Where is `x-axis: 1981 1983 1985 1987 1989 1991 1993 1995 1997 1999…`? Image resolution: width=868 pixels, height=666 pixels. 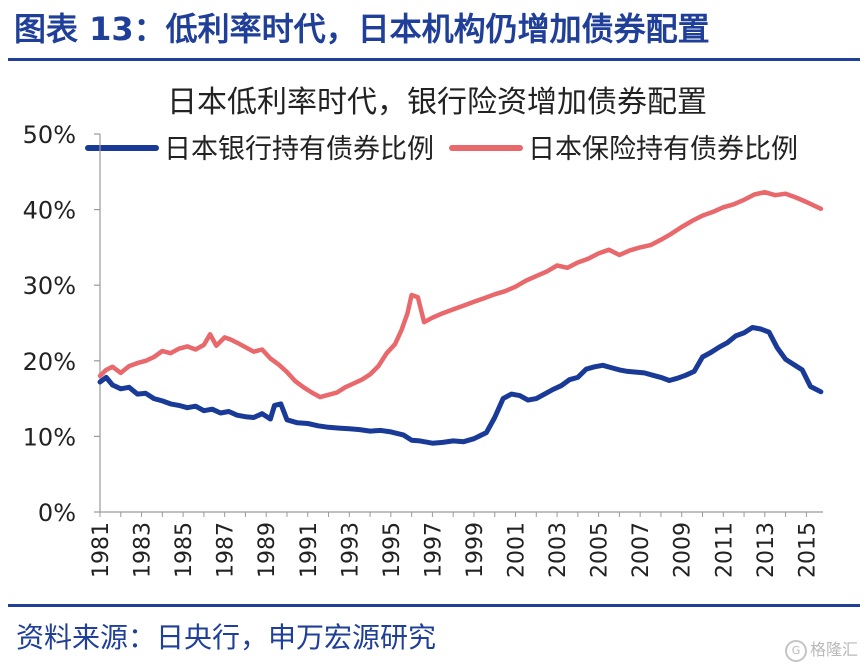
x-axis: 1981 1983 1985 1987 1989 1991 1993 1995 1997 1999… is located at coordinates (456, 544).